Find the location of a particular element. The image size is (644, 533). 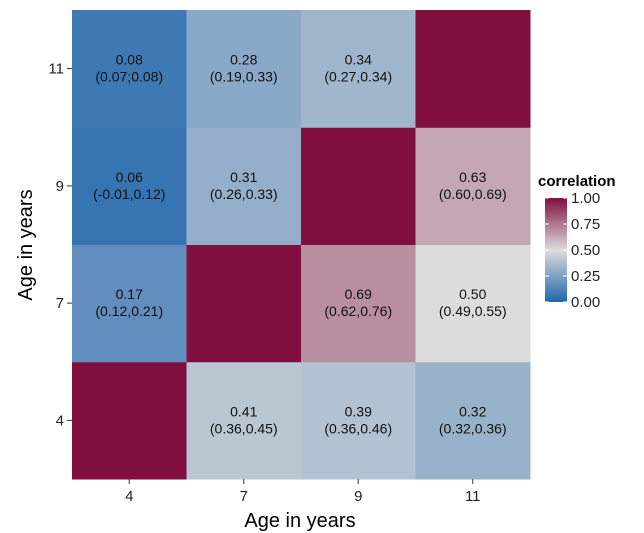

cell-ci-label: (0.32,0.36) is located at coordinates (473, 428).